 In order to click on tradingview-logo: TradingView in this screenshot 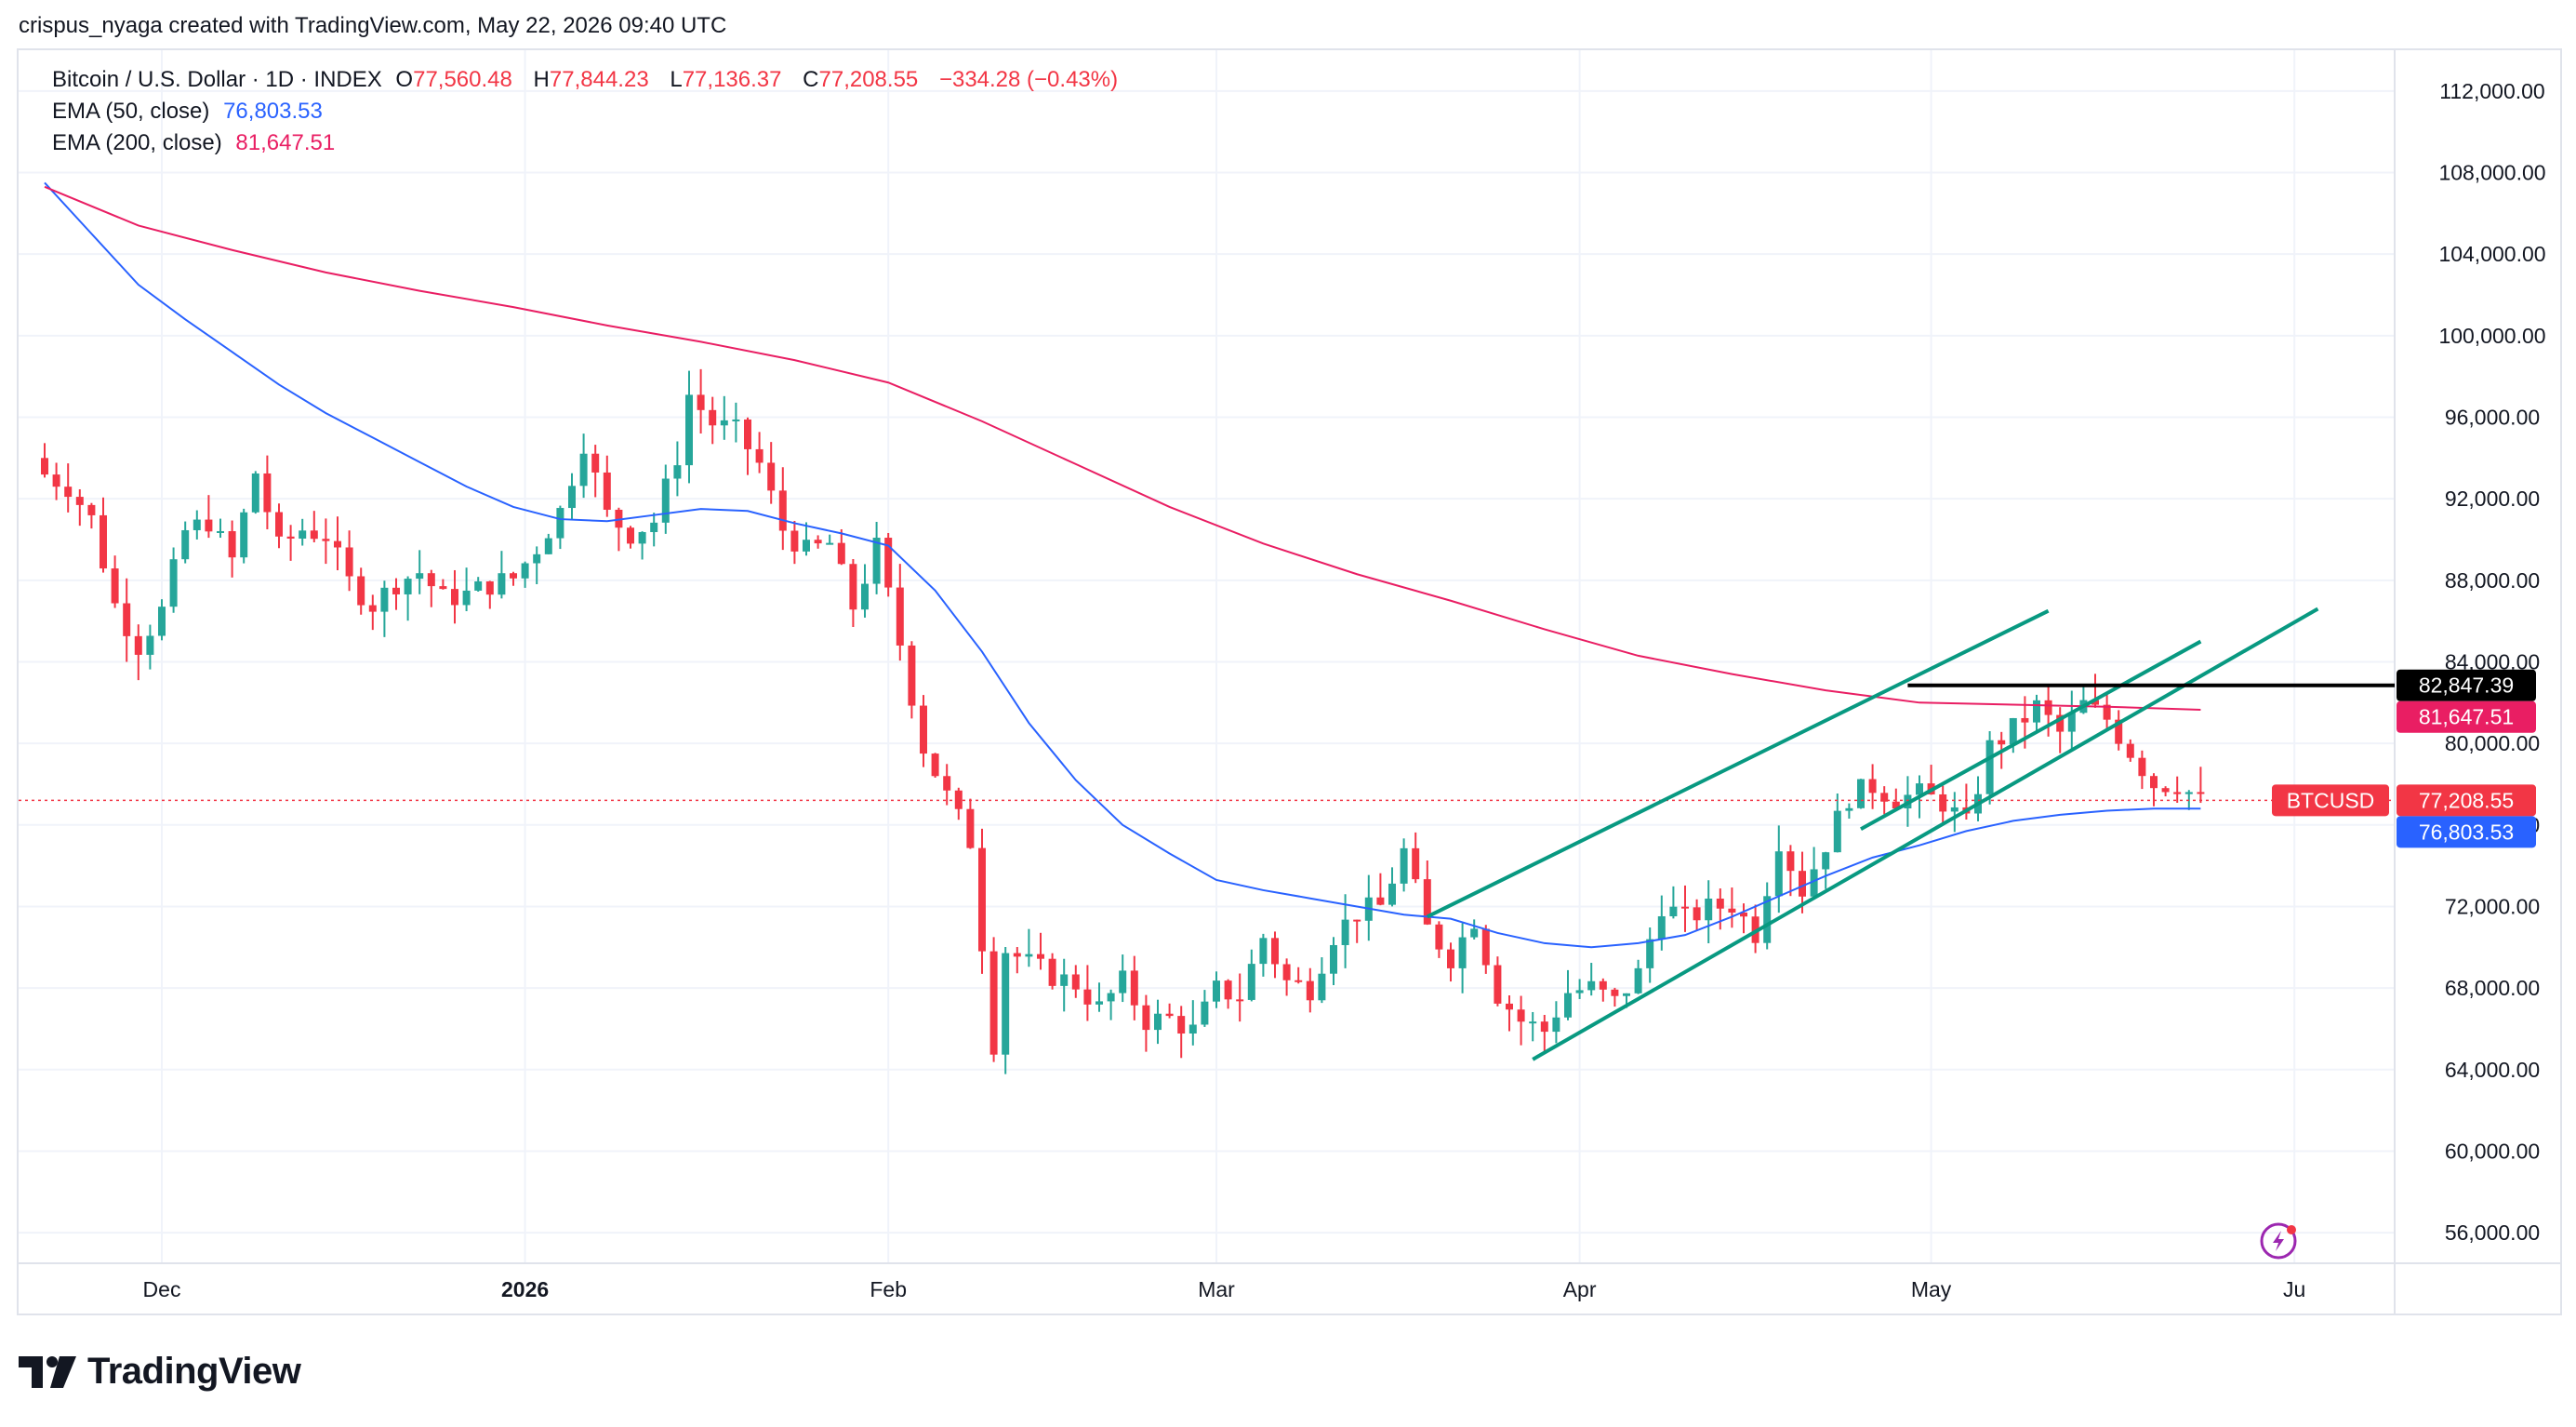, I will do `click(160, 1372)`.